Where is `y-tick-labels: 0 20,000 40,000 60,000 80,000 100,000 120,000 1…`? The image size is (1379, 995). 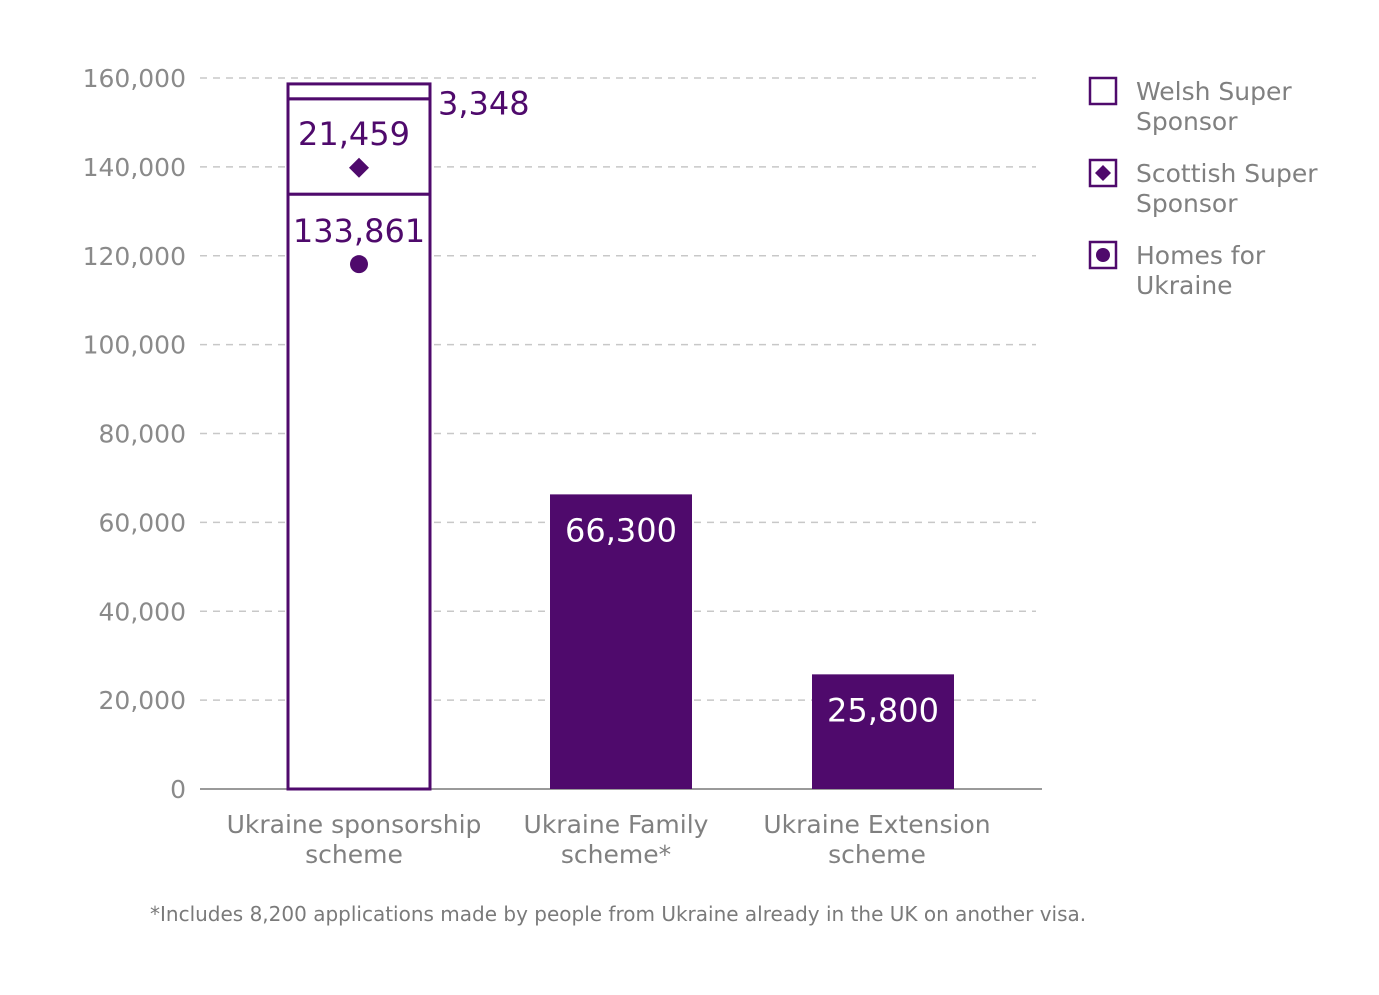 y-tick-labels: 0 20,000 40,000 60,000 80,000 100,000 120,000 1… is located at coordinates (134, 434).